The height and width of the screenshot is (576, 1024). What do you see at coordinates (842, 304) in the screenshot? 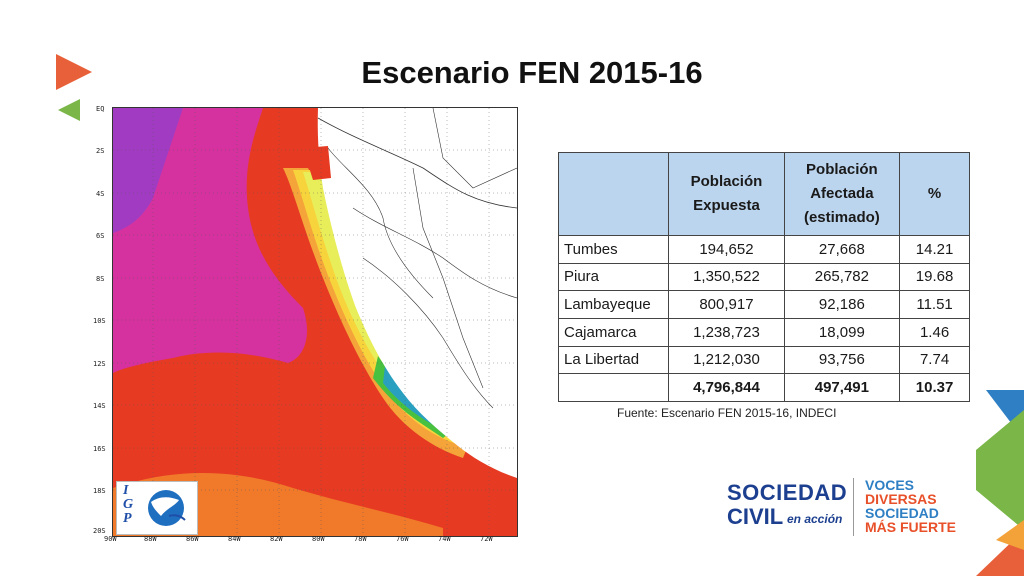
I see `cell-afectada: 92,186` at bounding box center [842, 304].